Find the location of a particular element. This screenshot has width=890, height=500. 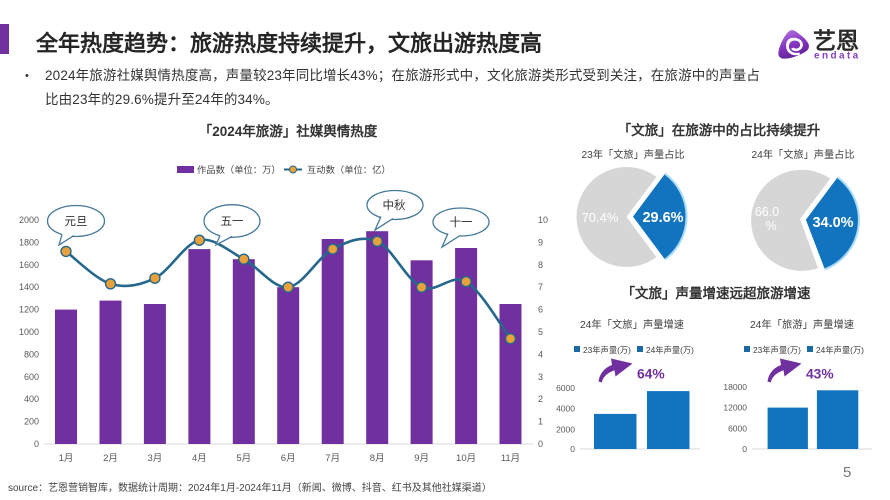

svg-text: 5月 is located at coordinates (243, 458).